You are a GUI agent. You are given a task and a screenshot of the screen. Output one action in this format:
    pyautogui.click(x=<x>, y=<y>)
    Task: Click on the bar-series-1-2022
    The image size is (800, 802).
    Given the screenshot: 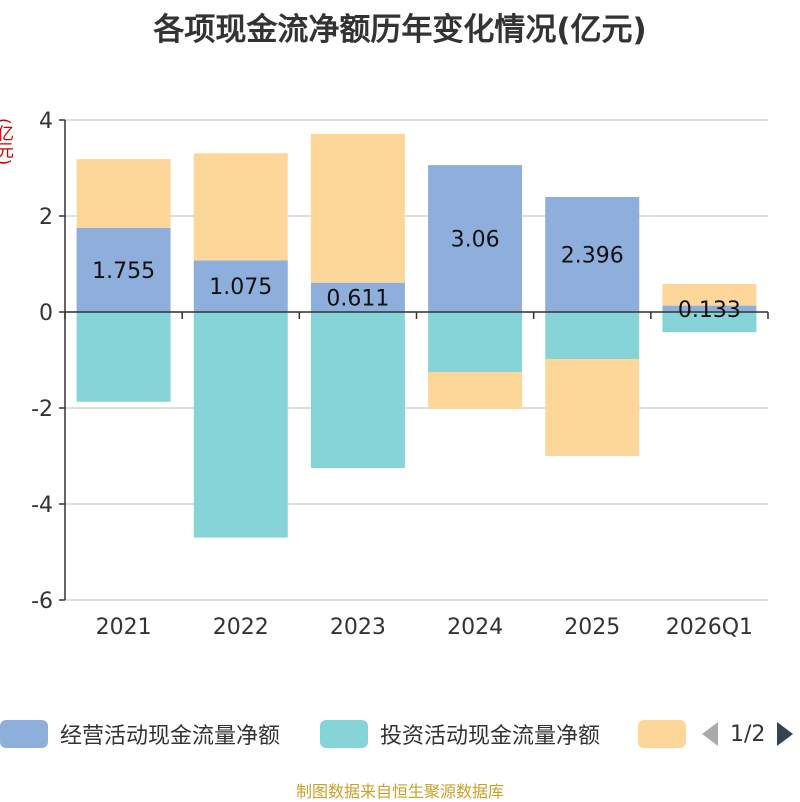 What is the action you would take?
    pyautogui.click(x=240, y=425)
    